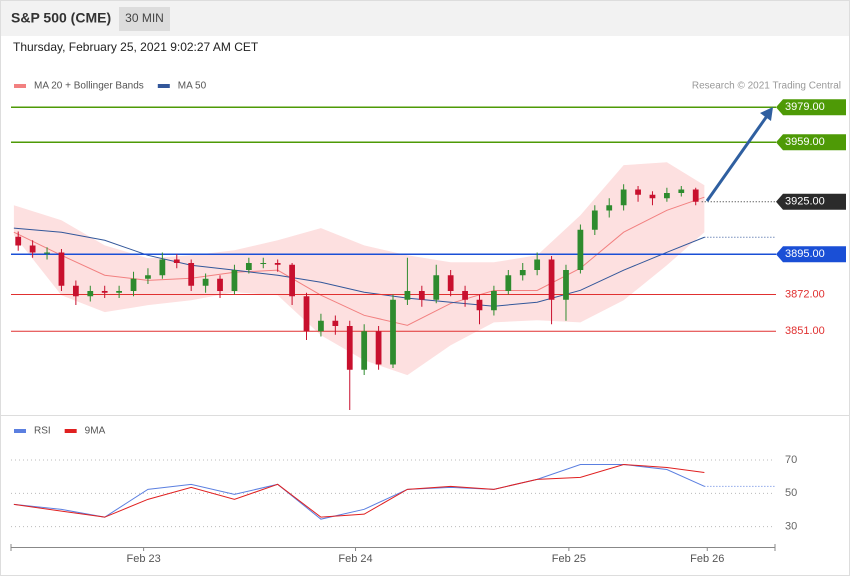 The height and width of the screenshot is (576, 850). Describe the element at coordinates (89, 86) in the screenshot. I see `legend-label: MA 20 + Bollinger Bands` at that location.